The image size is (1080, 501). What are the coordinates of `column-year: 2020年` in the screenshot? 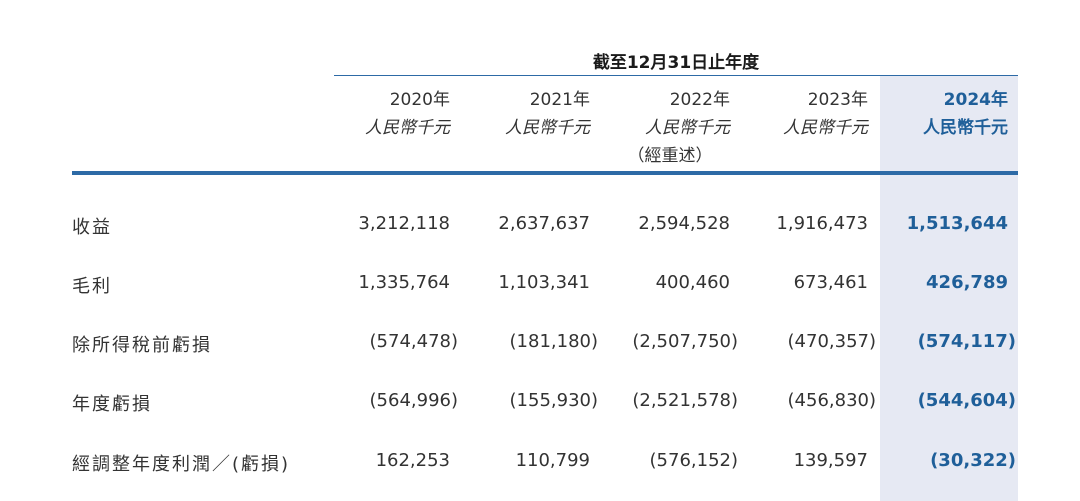 It's located at (419, 100).